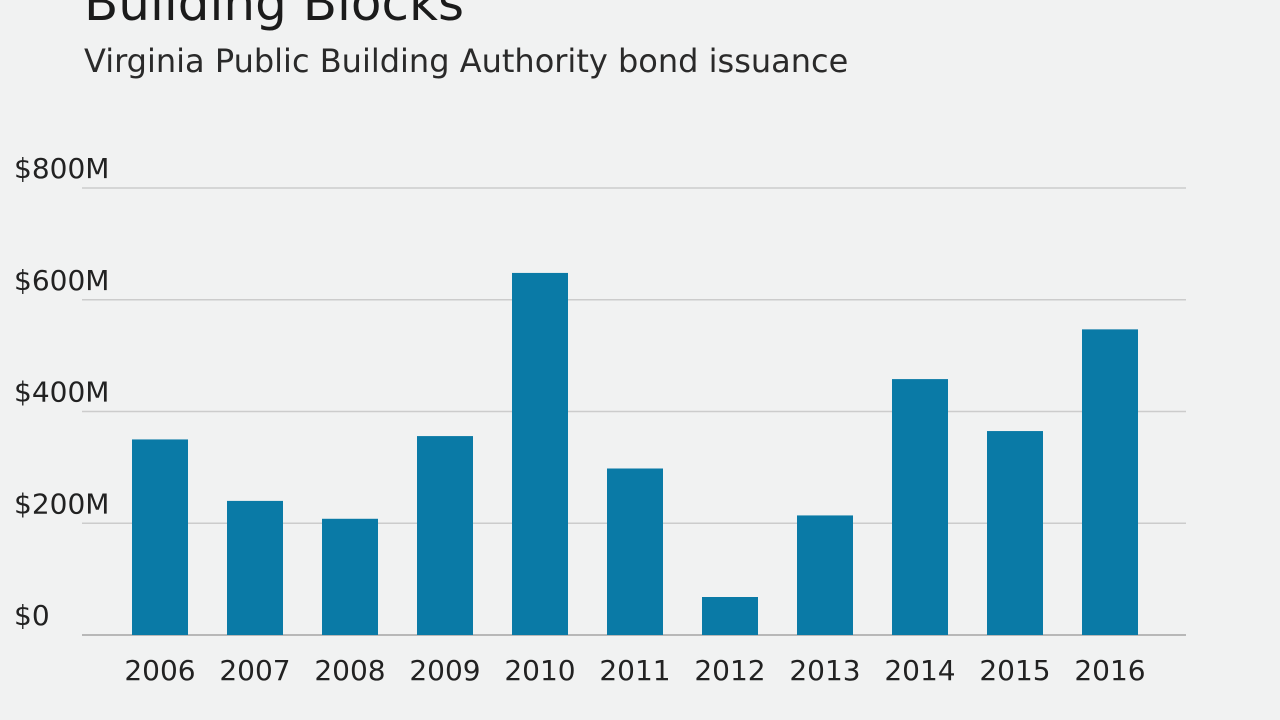 The image size is (1280, 720). Describe the element at coordinates (919, 670) in the screenshot. I see `x-tick-label: 2014` at that location.